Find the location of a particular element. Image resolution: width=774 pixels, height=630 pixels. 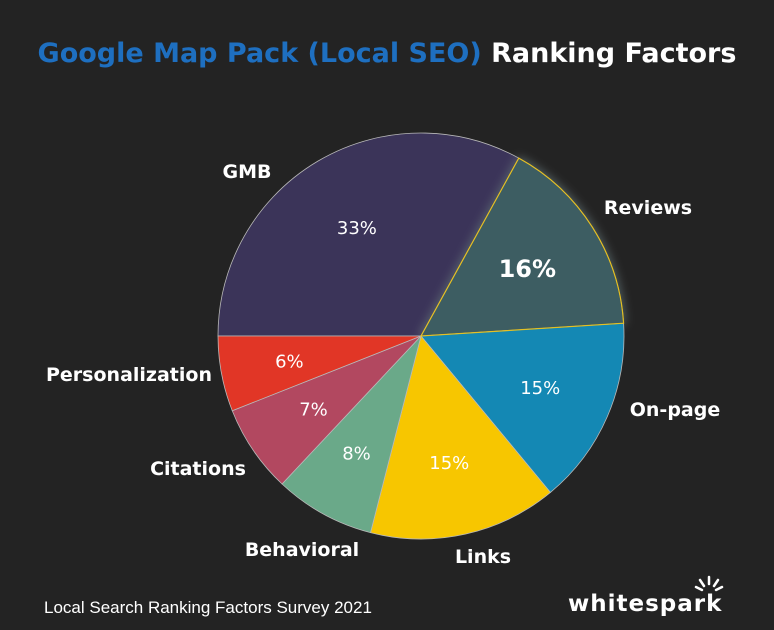

spark-icon is located at coordinates (709, 583).